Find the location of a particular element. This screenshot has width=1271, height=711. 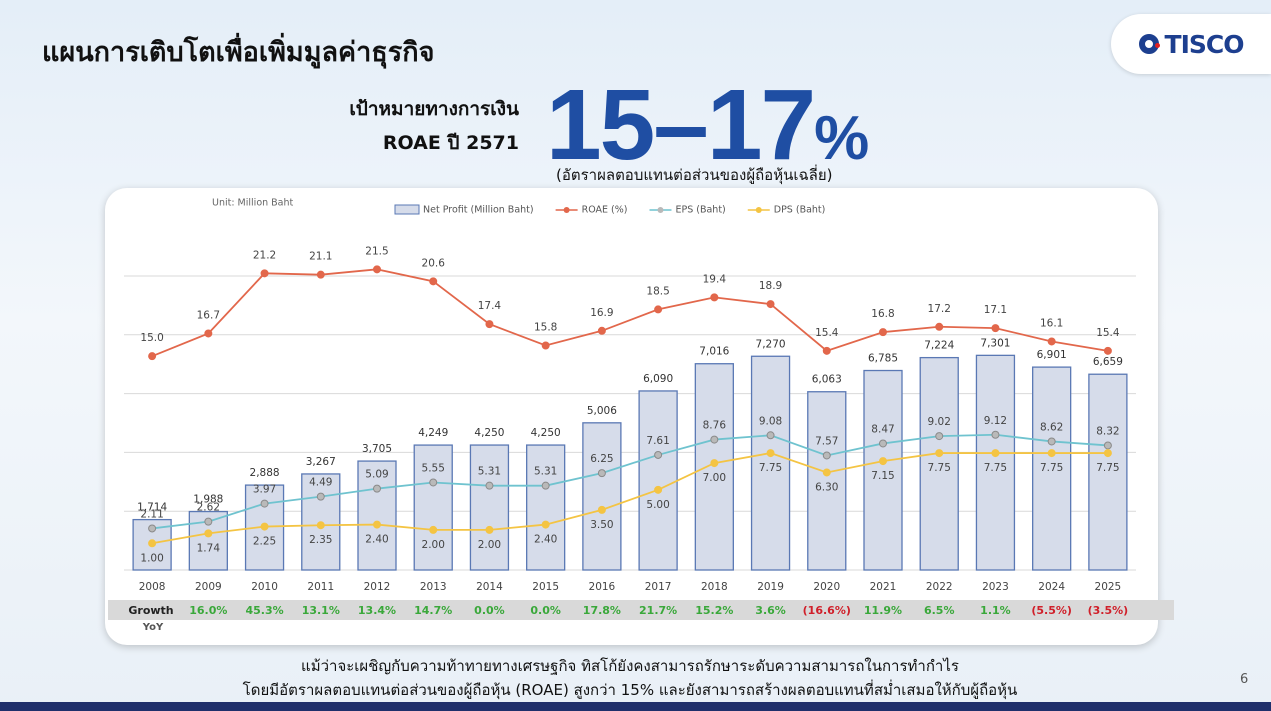

growth-value: (5.5%) is located at coordinates (1051, 610).